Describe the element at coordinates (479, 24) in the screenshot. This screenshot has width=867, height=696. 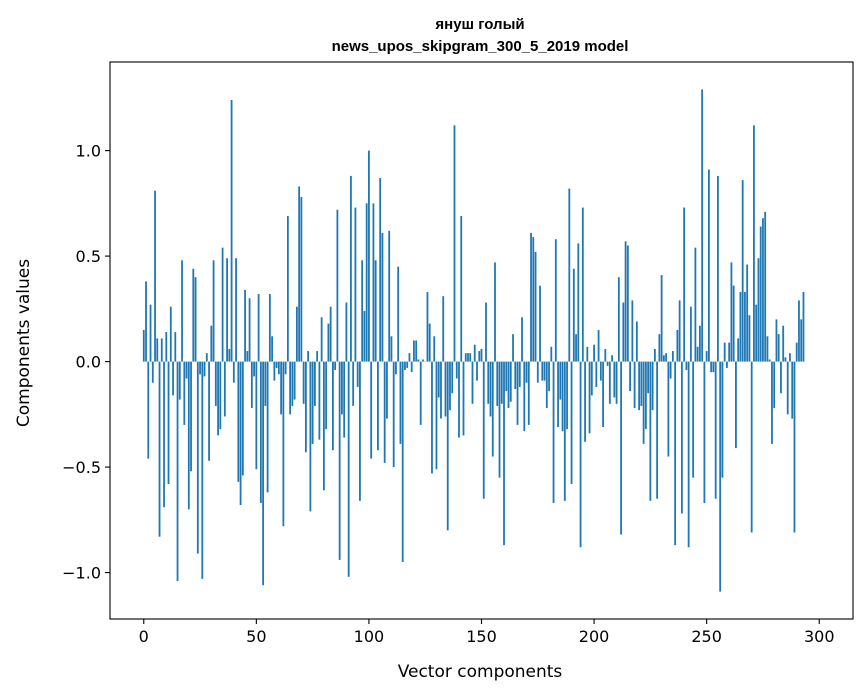
I see `chart-title-line1: януш голый` at that location.